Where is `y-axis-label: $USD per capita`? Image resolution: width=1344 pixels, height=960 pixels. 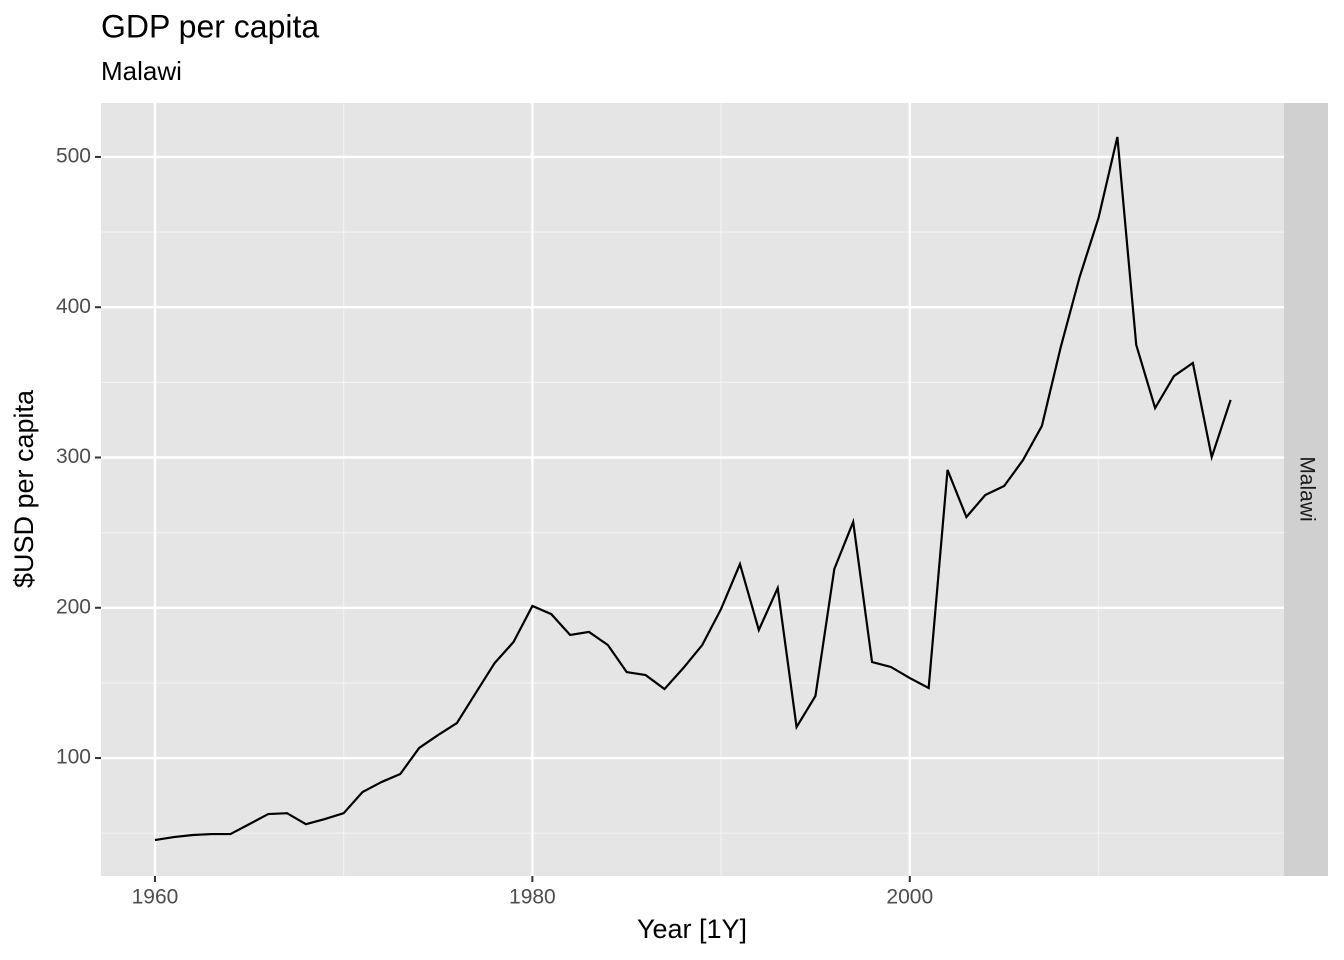 y-axis-label: $USD per capita is located at coordinates (24, 488).